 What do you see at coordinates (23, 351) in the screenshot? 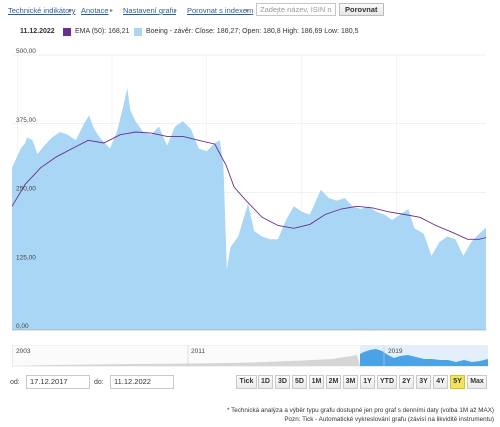
I see `navigator-year-label: 2003` at bounding box center [23, 351].